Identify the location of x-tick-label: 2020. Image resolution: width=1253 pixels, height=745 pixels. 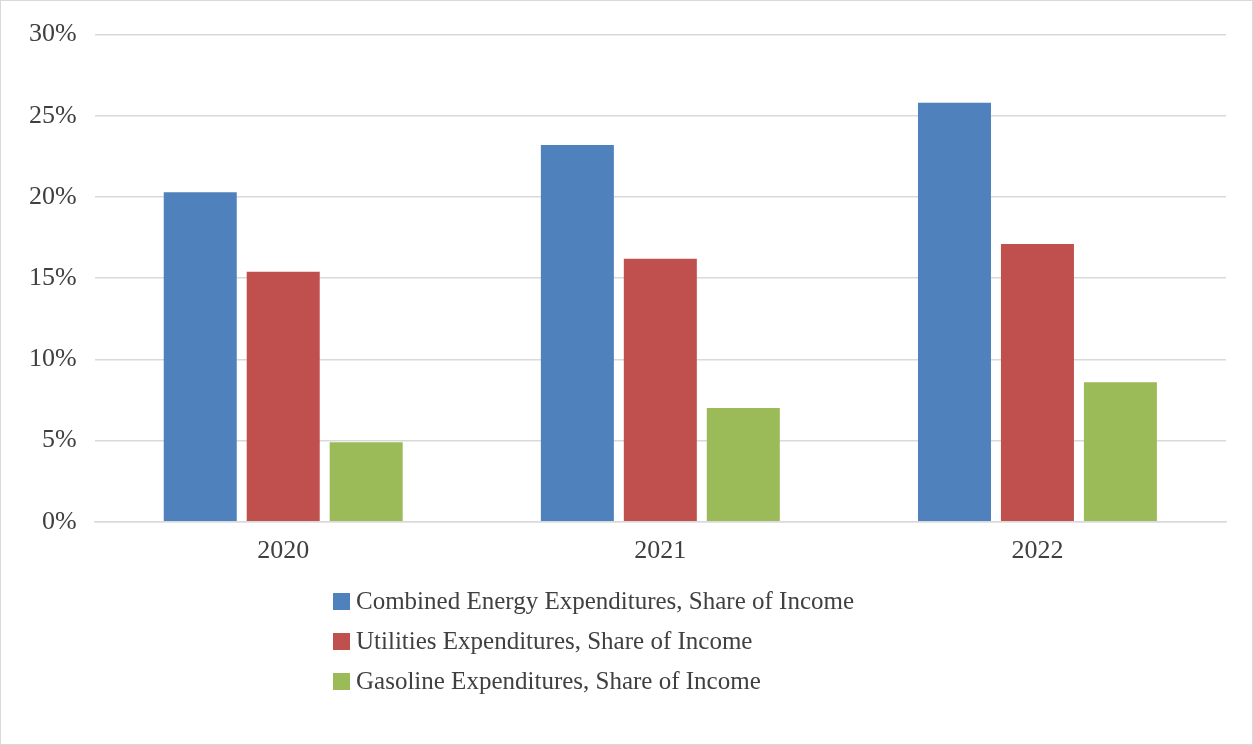
(283, 550).